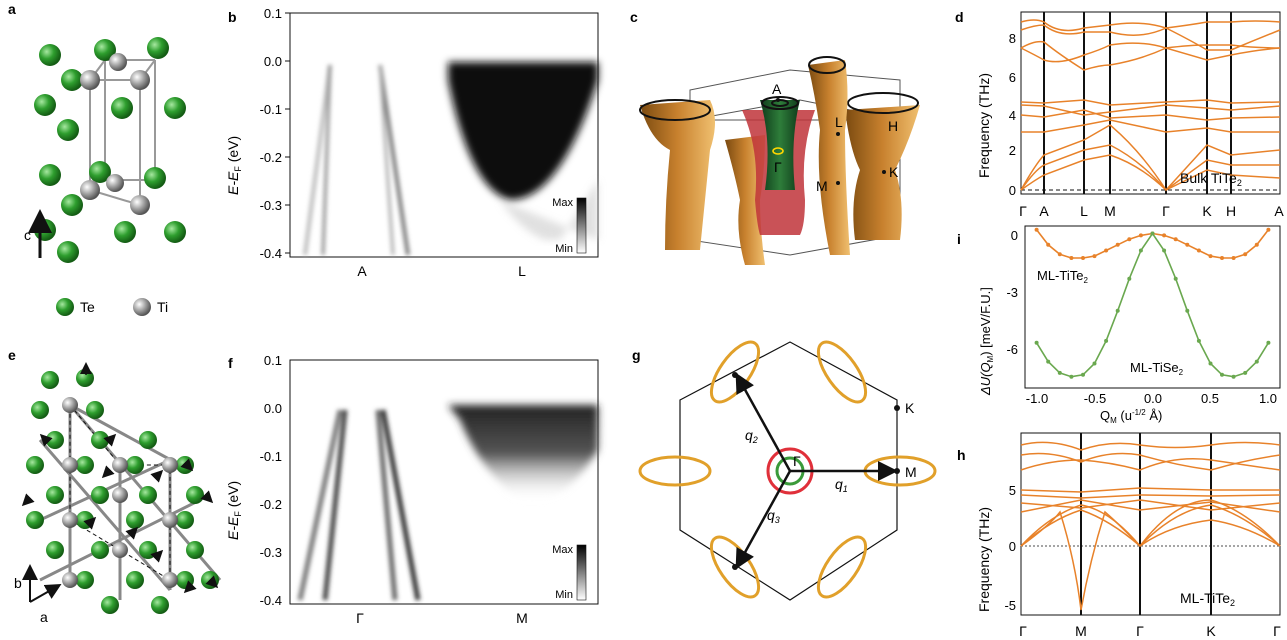  I want to click on te-atoms, so click(110, 150).